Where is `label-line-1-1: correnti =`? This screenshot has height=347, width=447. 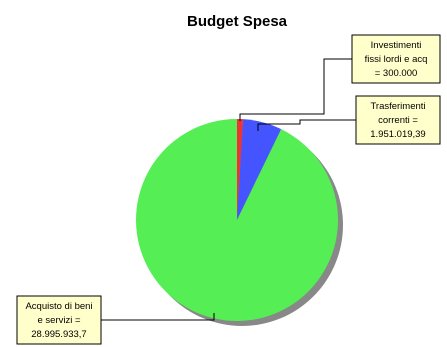
label-line-1-1: correnti = is located at coordinates (398, 120).